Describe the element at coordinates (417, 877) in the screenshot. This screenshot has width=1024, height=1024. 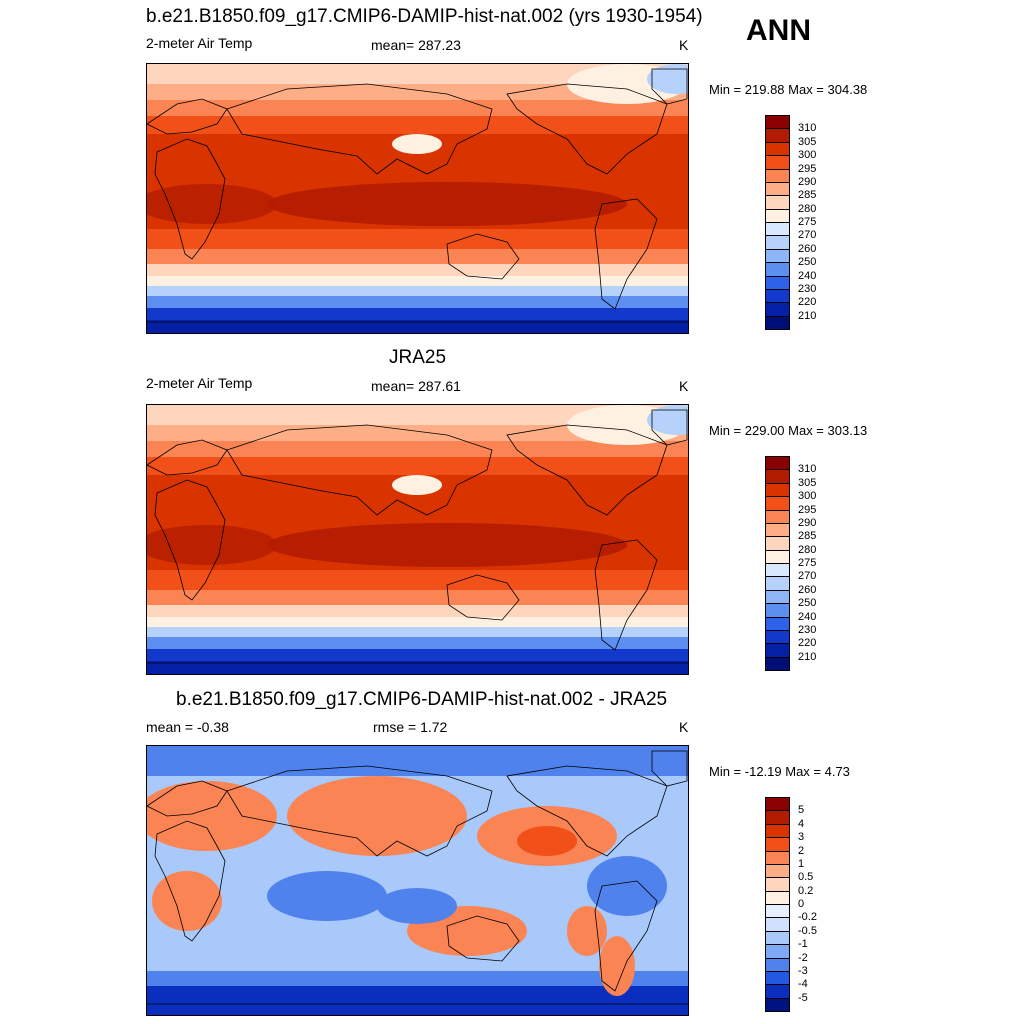
I see `panel3-coastlines` at that location.